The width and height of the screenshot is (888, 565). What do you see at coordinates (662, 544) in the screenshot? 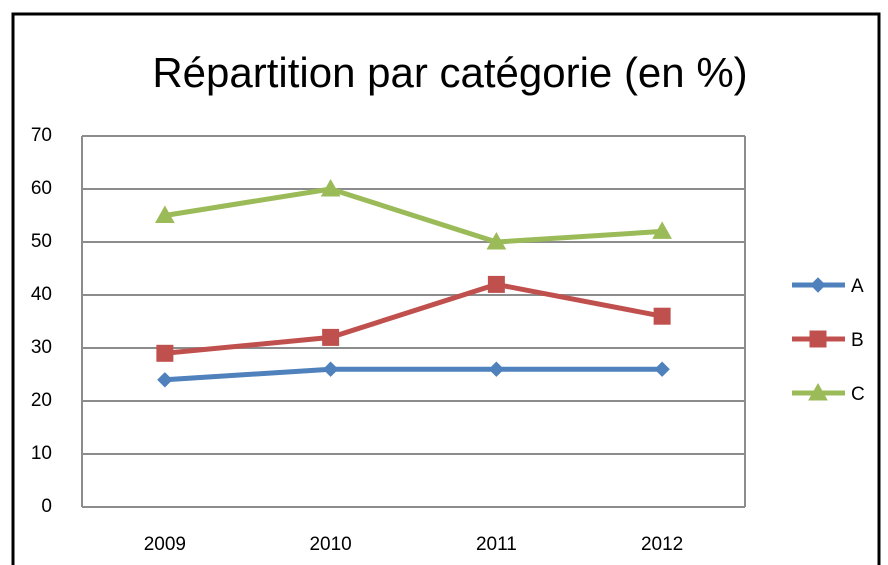
I see `x-tick-label: 2012` at bounding box center [662, 544].